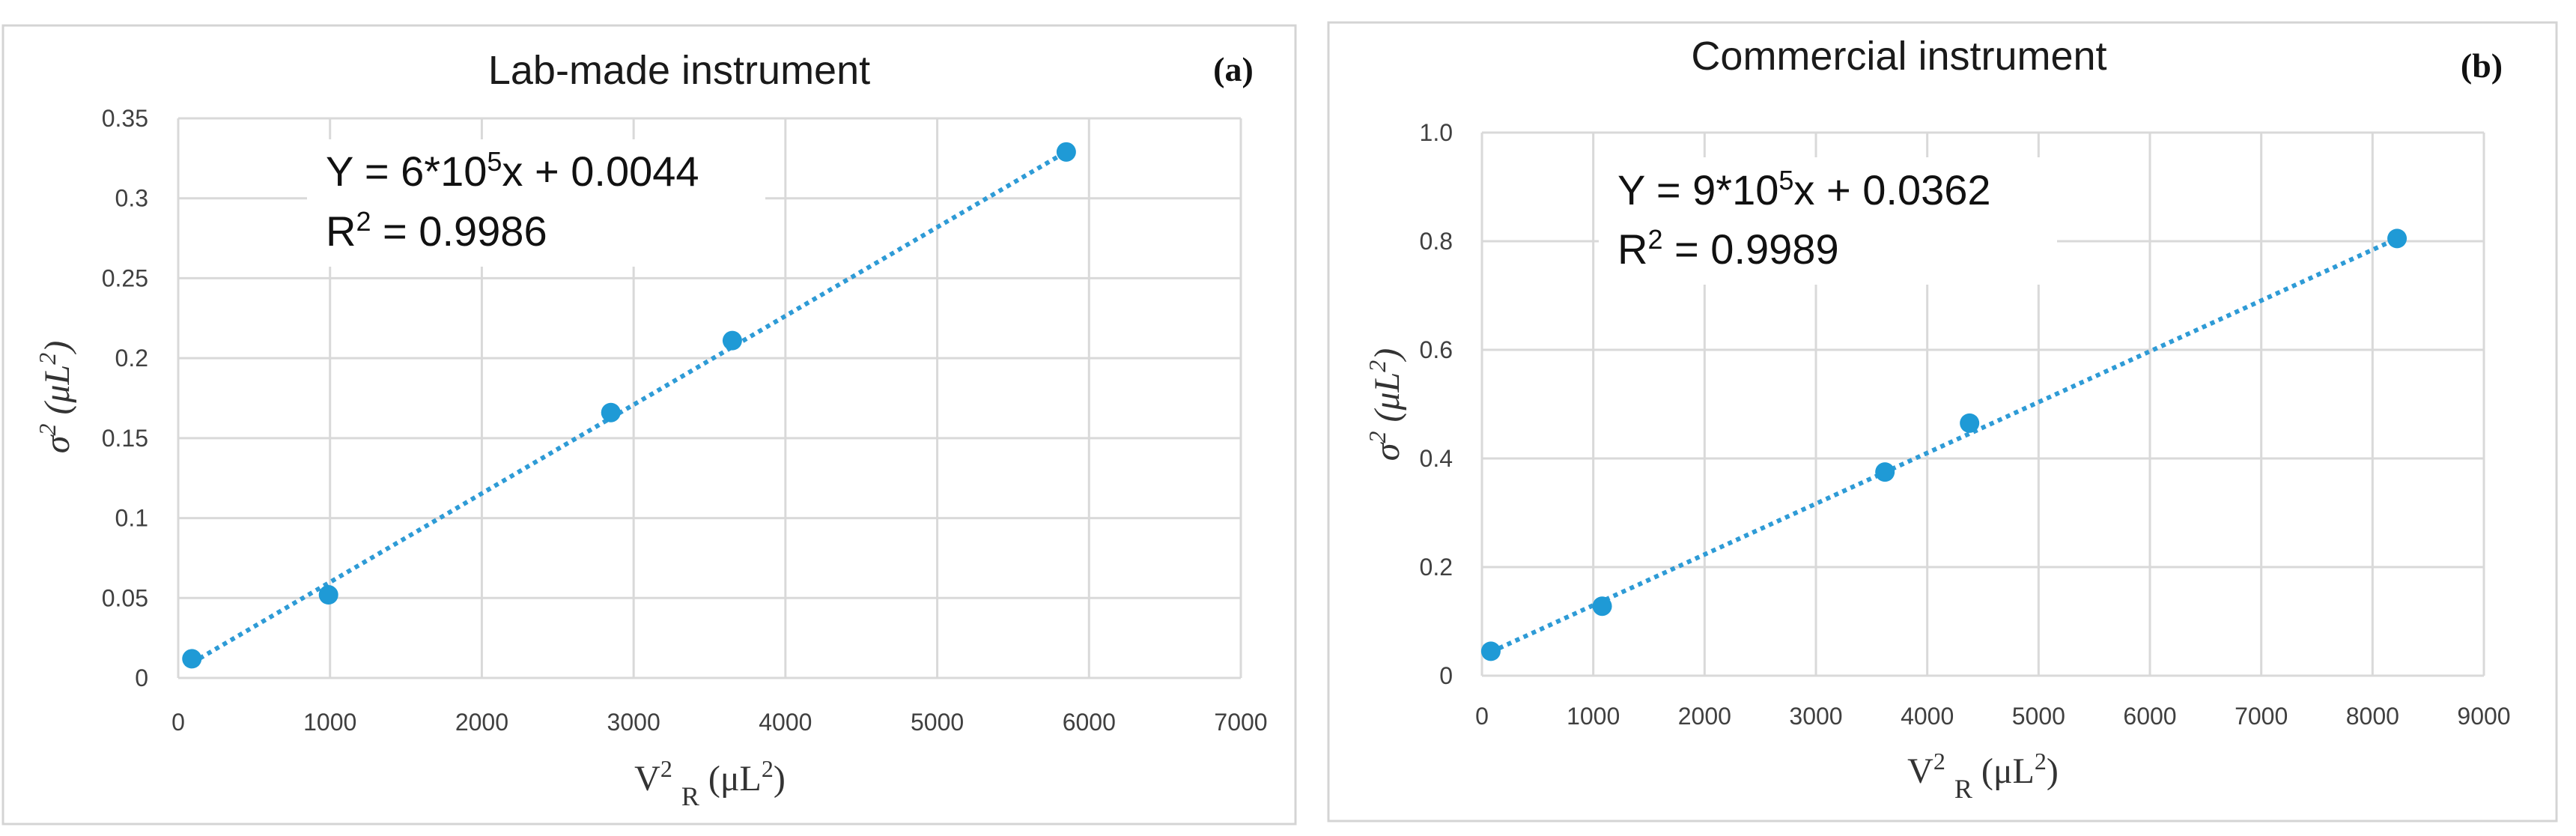 This screenshot has height=836, width=2576. Describe the element at coordinates (1436, 567) in the screenshot. I see `panel-b-y-tick-label: 0.2` at that location.